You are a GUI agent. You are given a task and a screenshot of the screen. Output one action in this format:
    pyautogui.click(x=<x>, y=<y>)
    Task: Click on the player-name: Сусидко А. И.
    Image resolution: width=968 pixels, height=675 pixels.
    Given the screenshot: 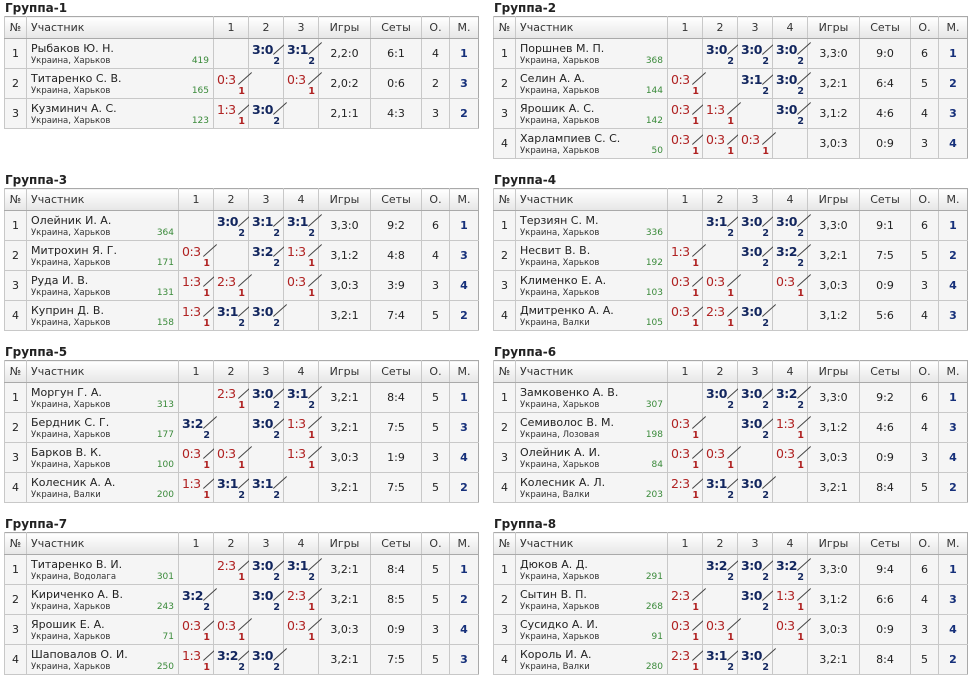 What is the action you would take?
    pyautogui.click(x=559, y=624)
    